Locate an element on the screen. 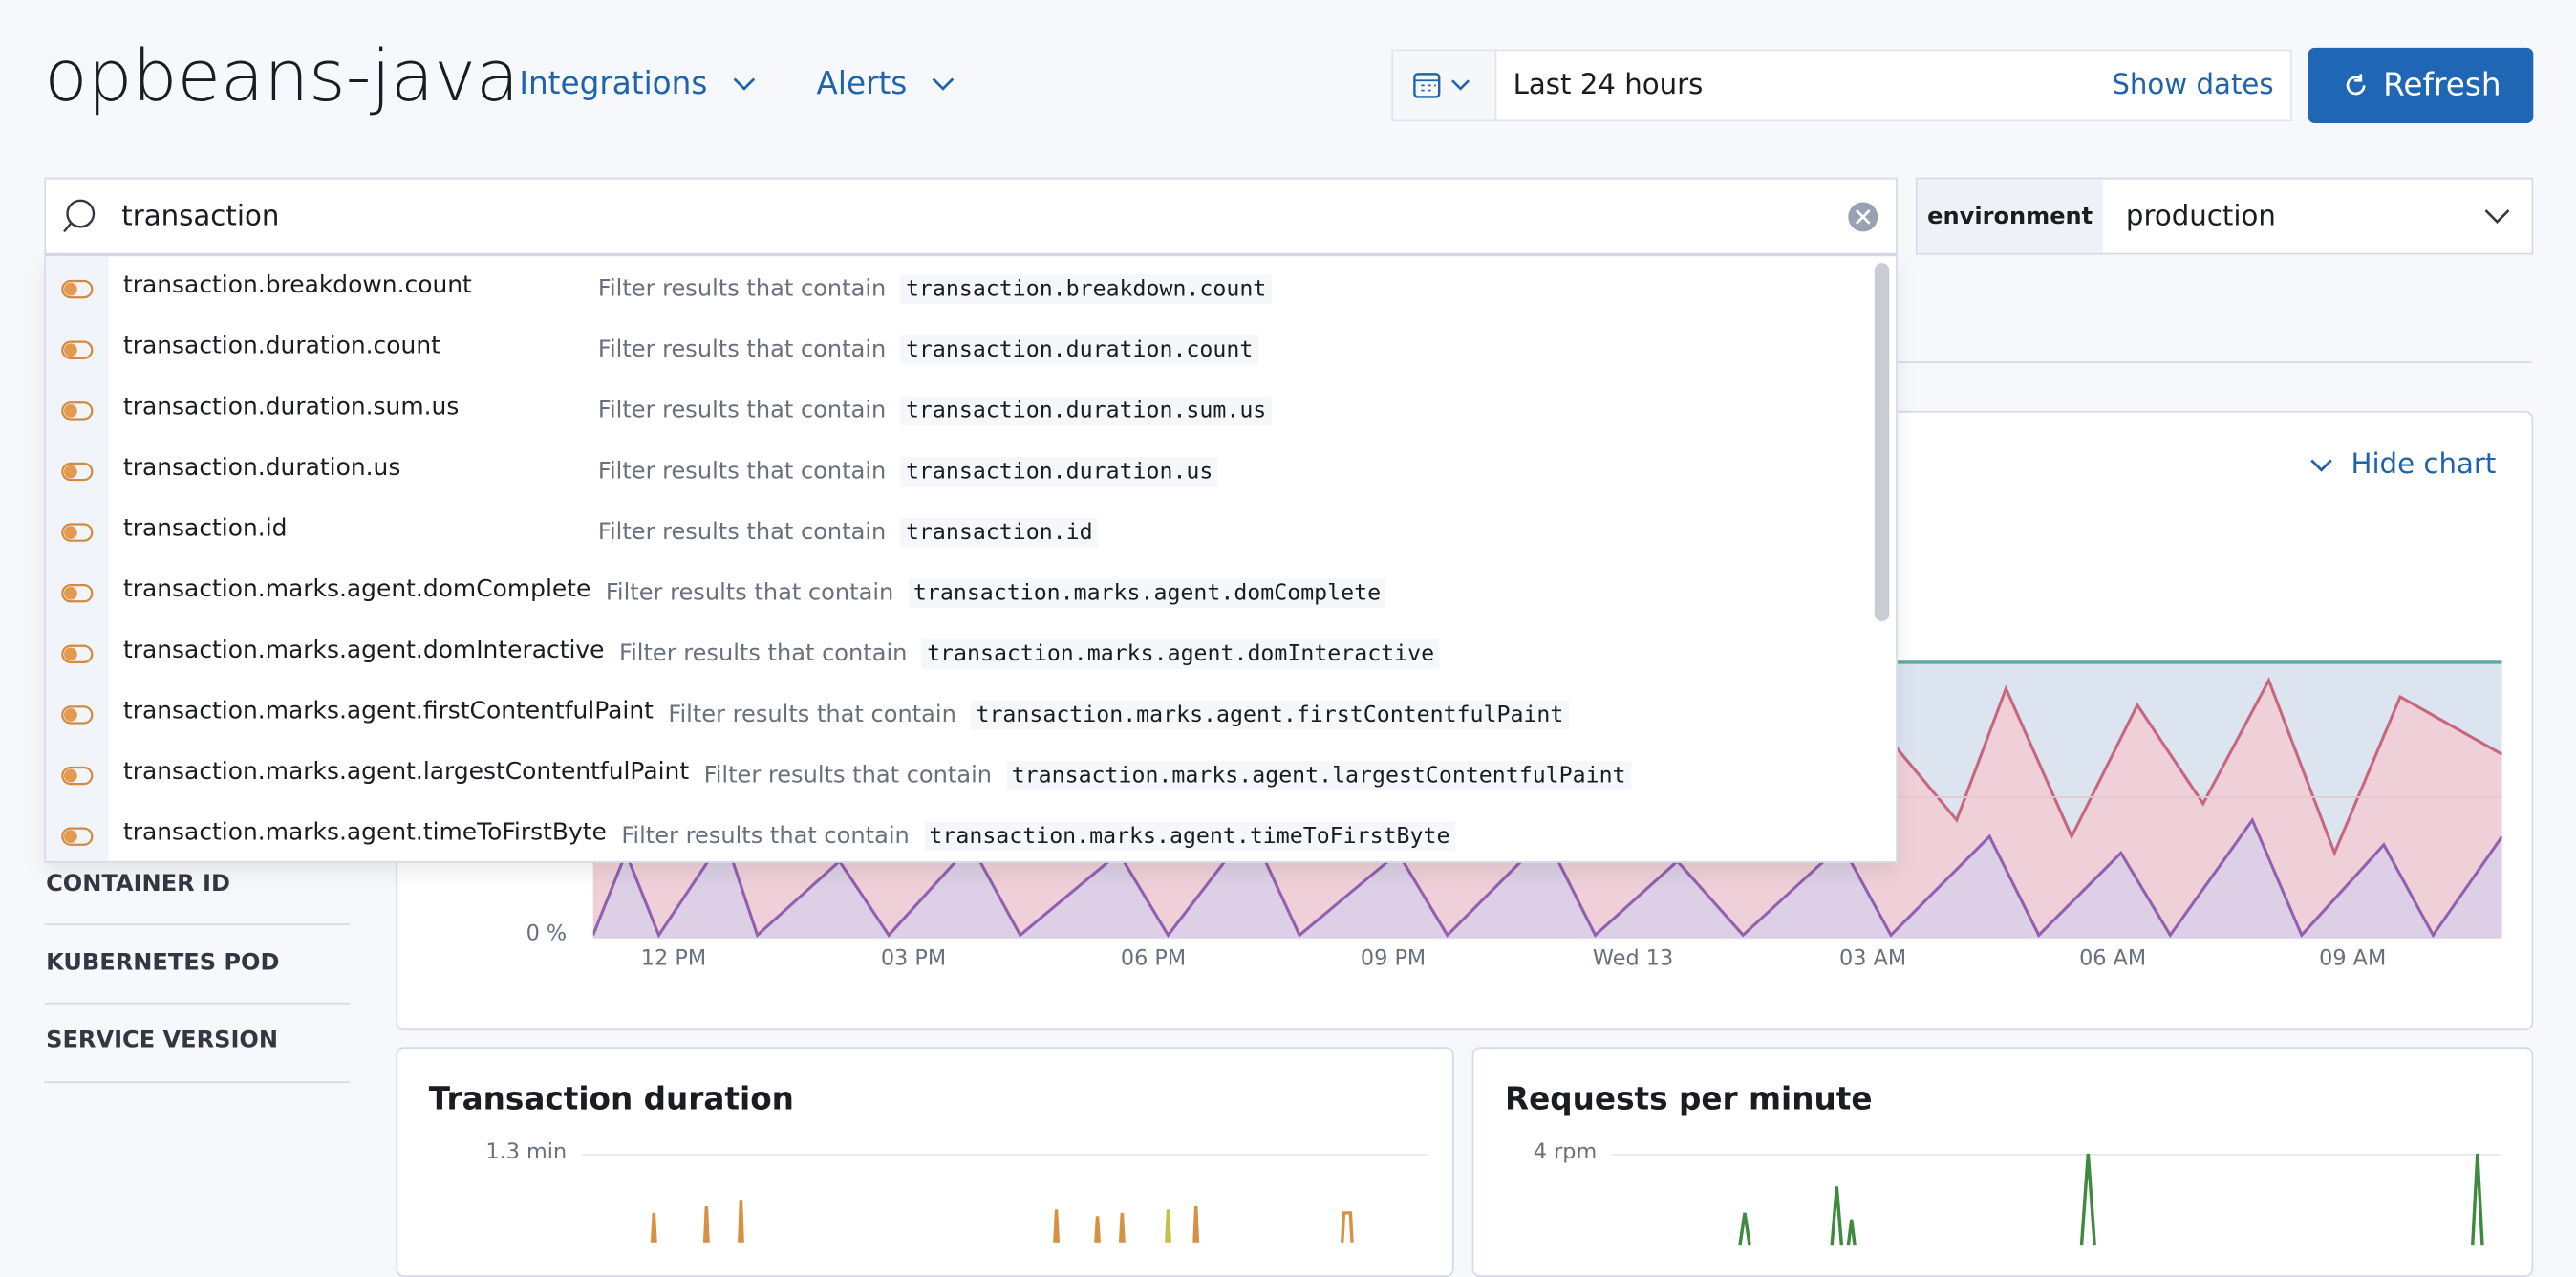 This screenshot has width=2576, height=1277. filter-value: production is located at coordinates (2200, 216).